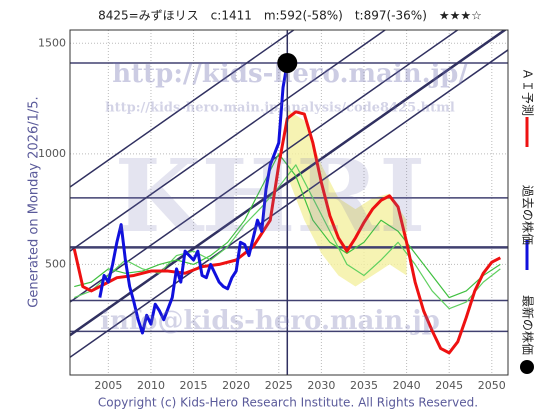 The height and width of the screenshot is (420, 560). What do you see at coordinates (528, 92) in the screenshot?
I see `legend-label: ＡＩ予測` at bounding box center [528, 92].